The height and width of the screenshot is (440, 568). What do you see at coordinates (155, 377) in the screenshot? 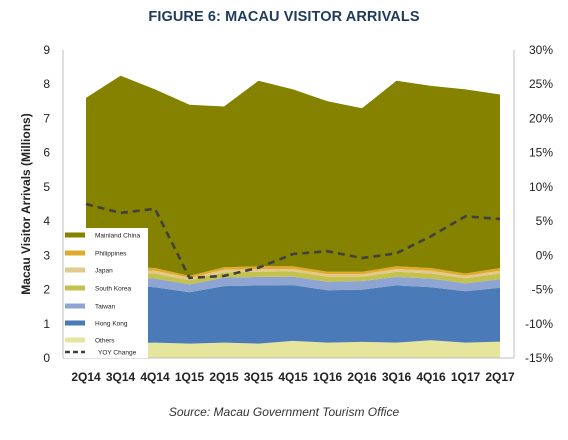
I see `x-tick-label: 4Q14` at bounding box center [155, 377].